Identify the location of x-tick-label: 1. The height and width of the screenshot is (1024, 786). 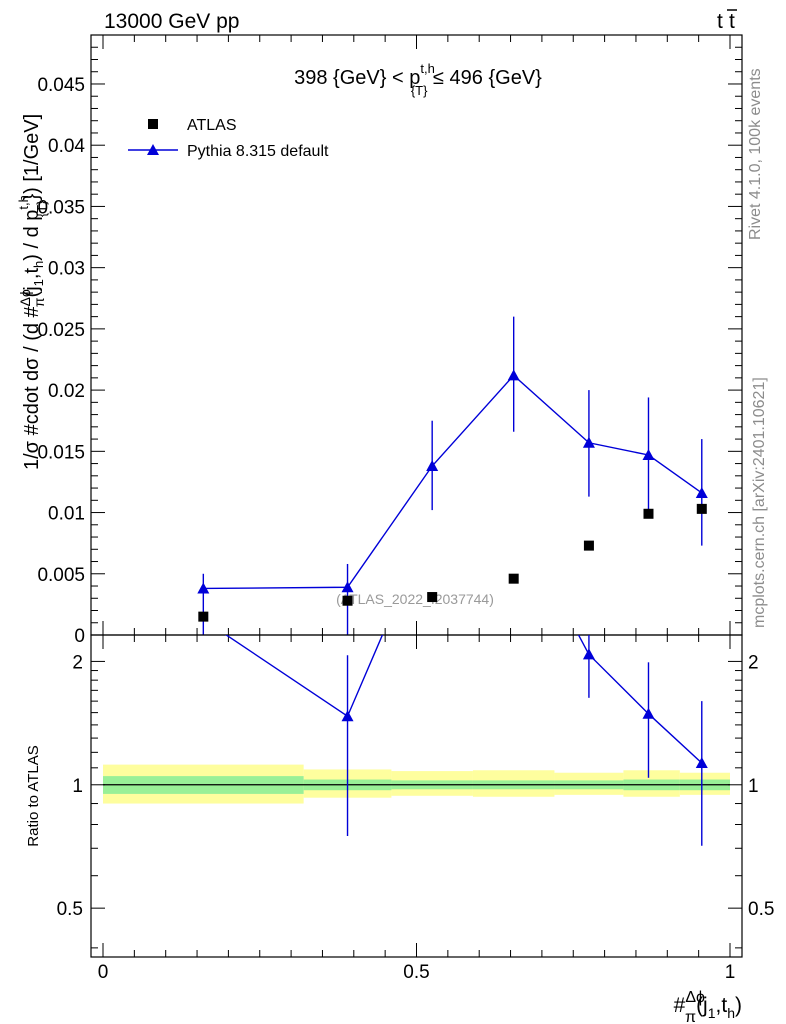
(730, 972).